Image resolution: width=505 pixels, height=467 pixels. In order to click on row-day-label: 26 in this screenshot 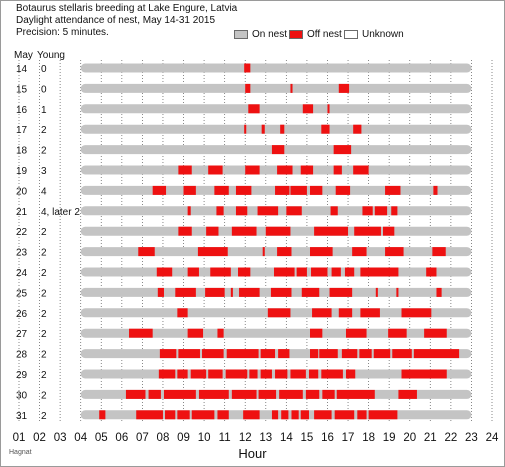, I will do `click(22, 314)`.